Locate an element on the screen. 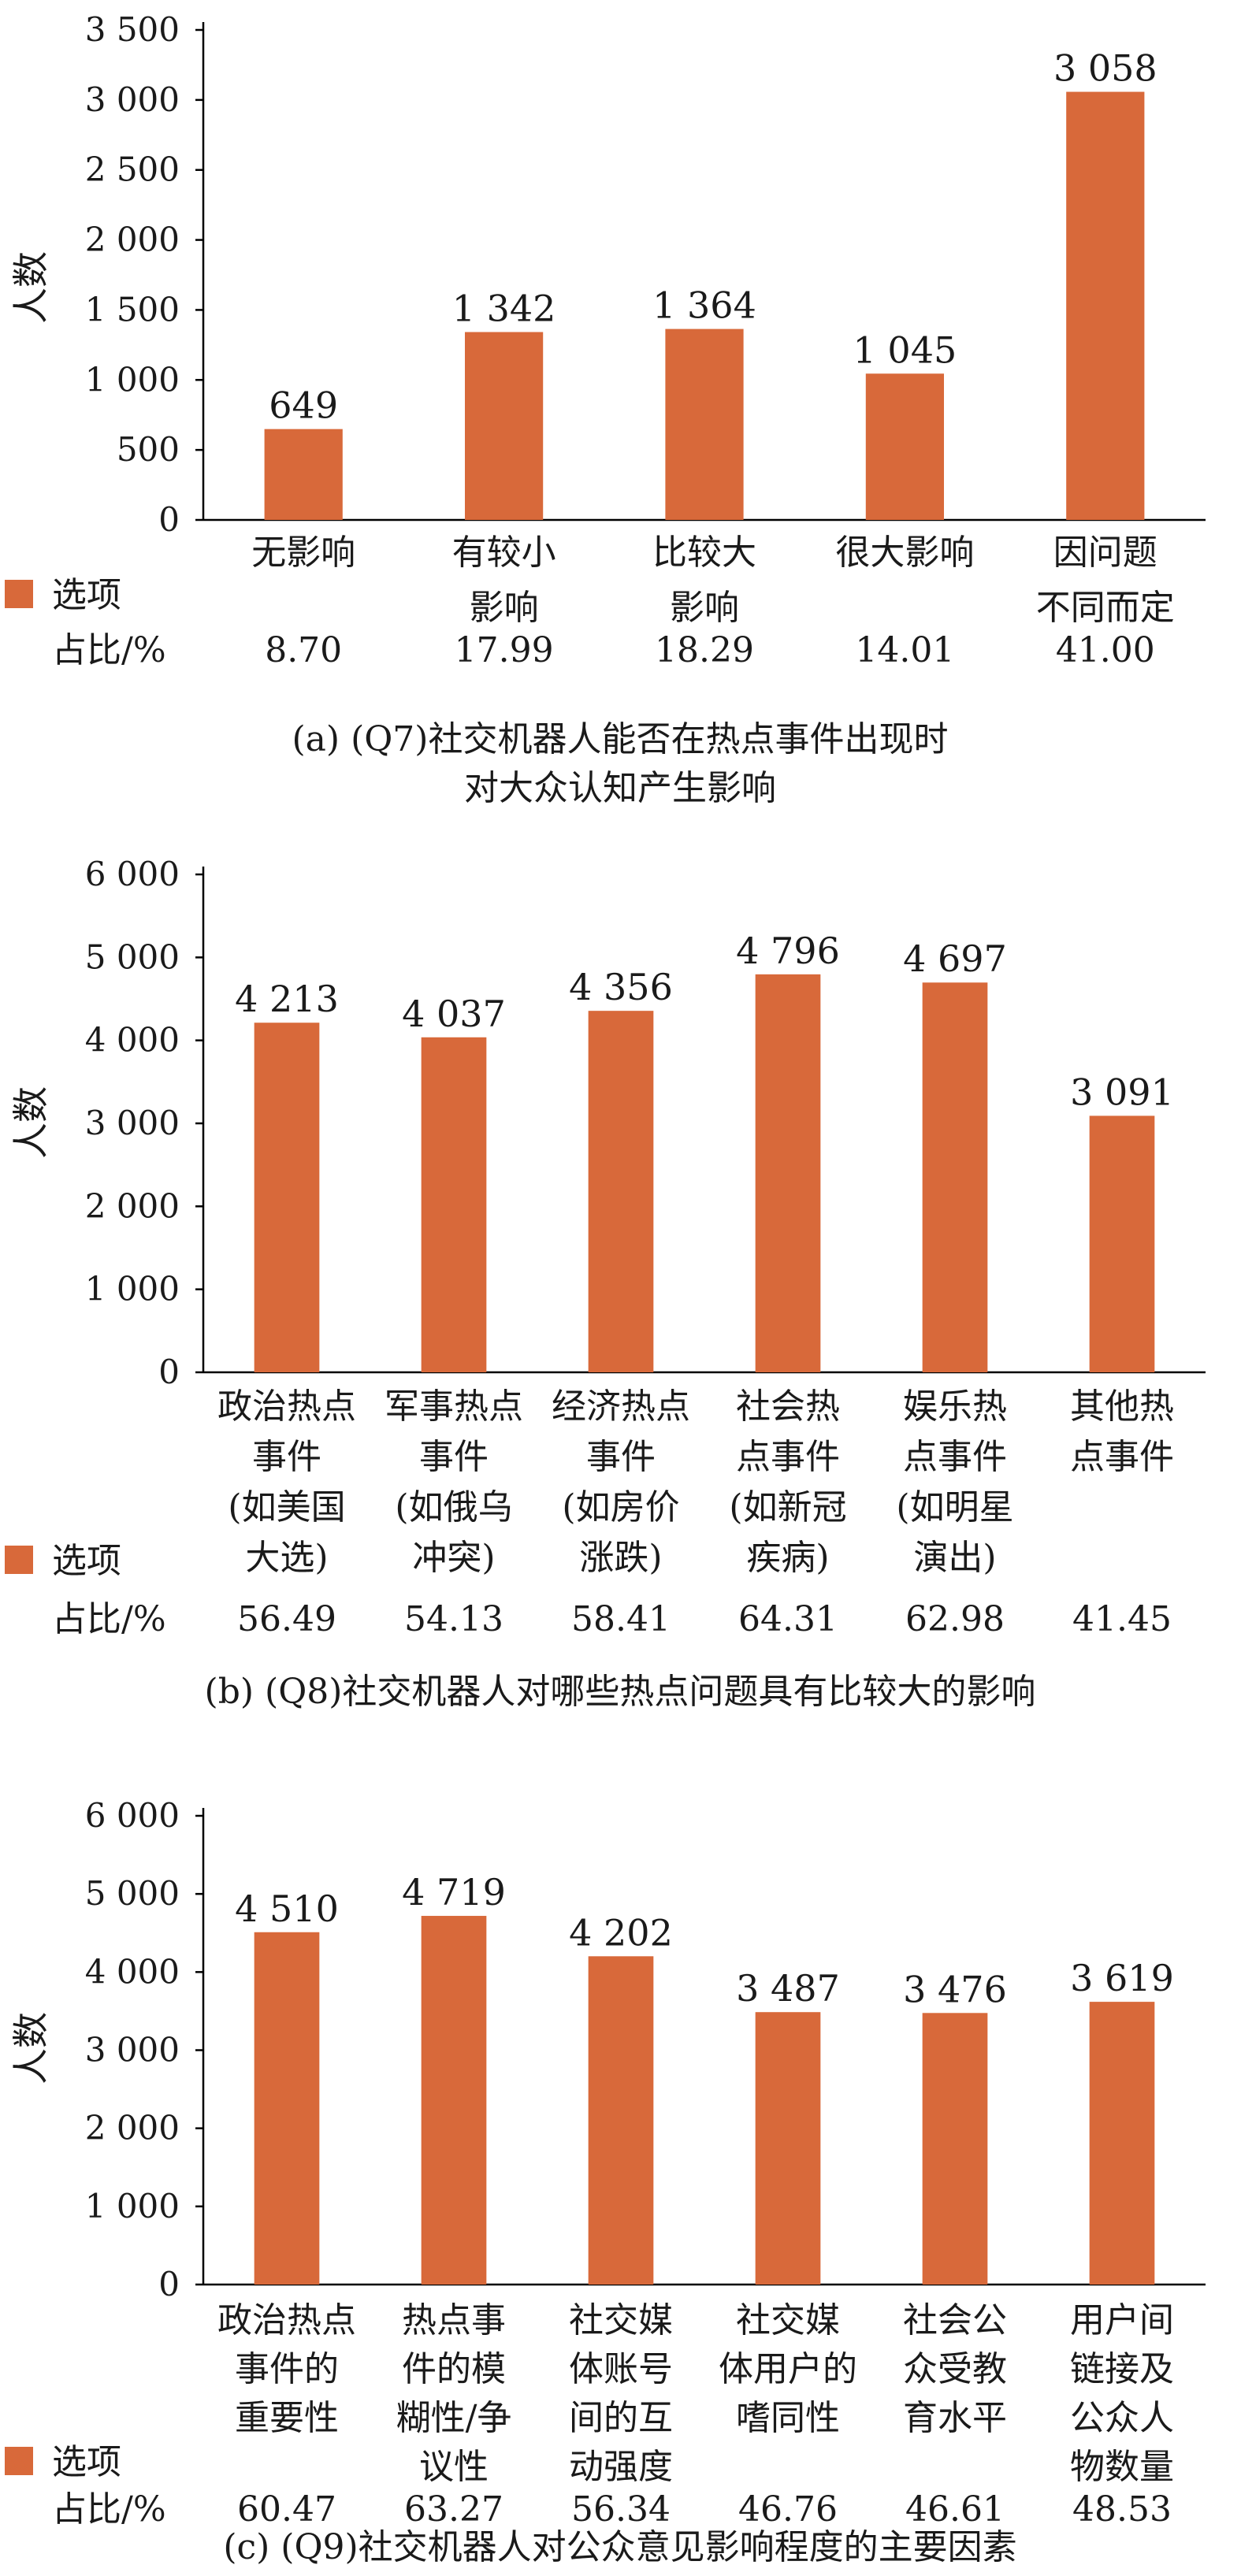 This screenshot has width=1241, height=2576. category-label: 有较小 is located at coordinates (504, 553).